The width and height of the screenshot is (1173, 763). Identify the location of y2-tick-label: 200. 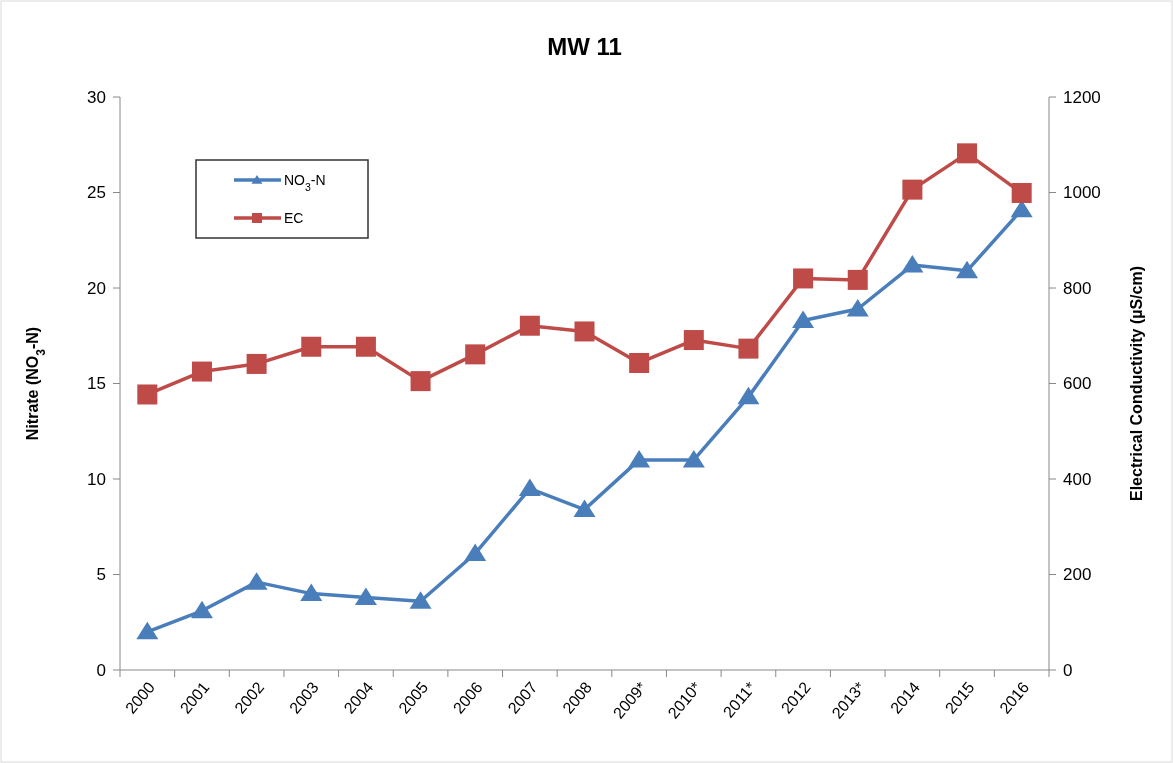
(1077, 575).